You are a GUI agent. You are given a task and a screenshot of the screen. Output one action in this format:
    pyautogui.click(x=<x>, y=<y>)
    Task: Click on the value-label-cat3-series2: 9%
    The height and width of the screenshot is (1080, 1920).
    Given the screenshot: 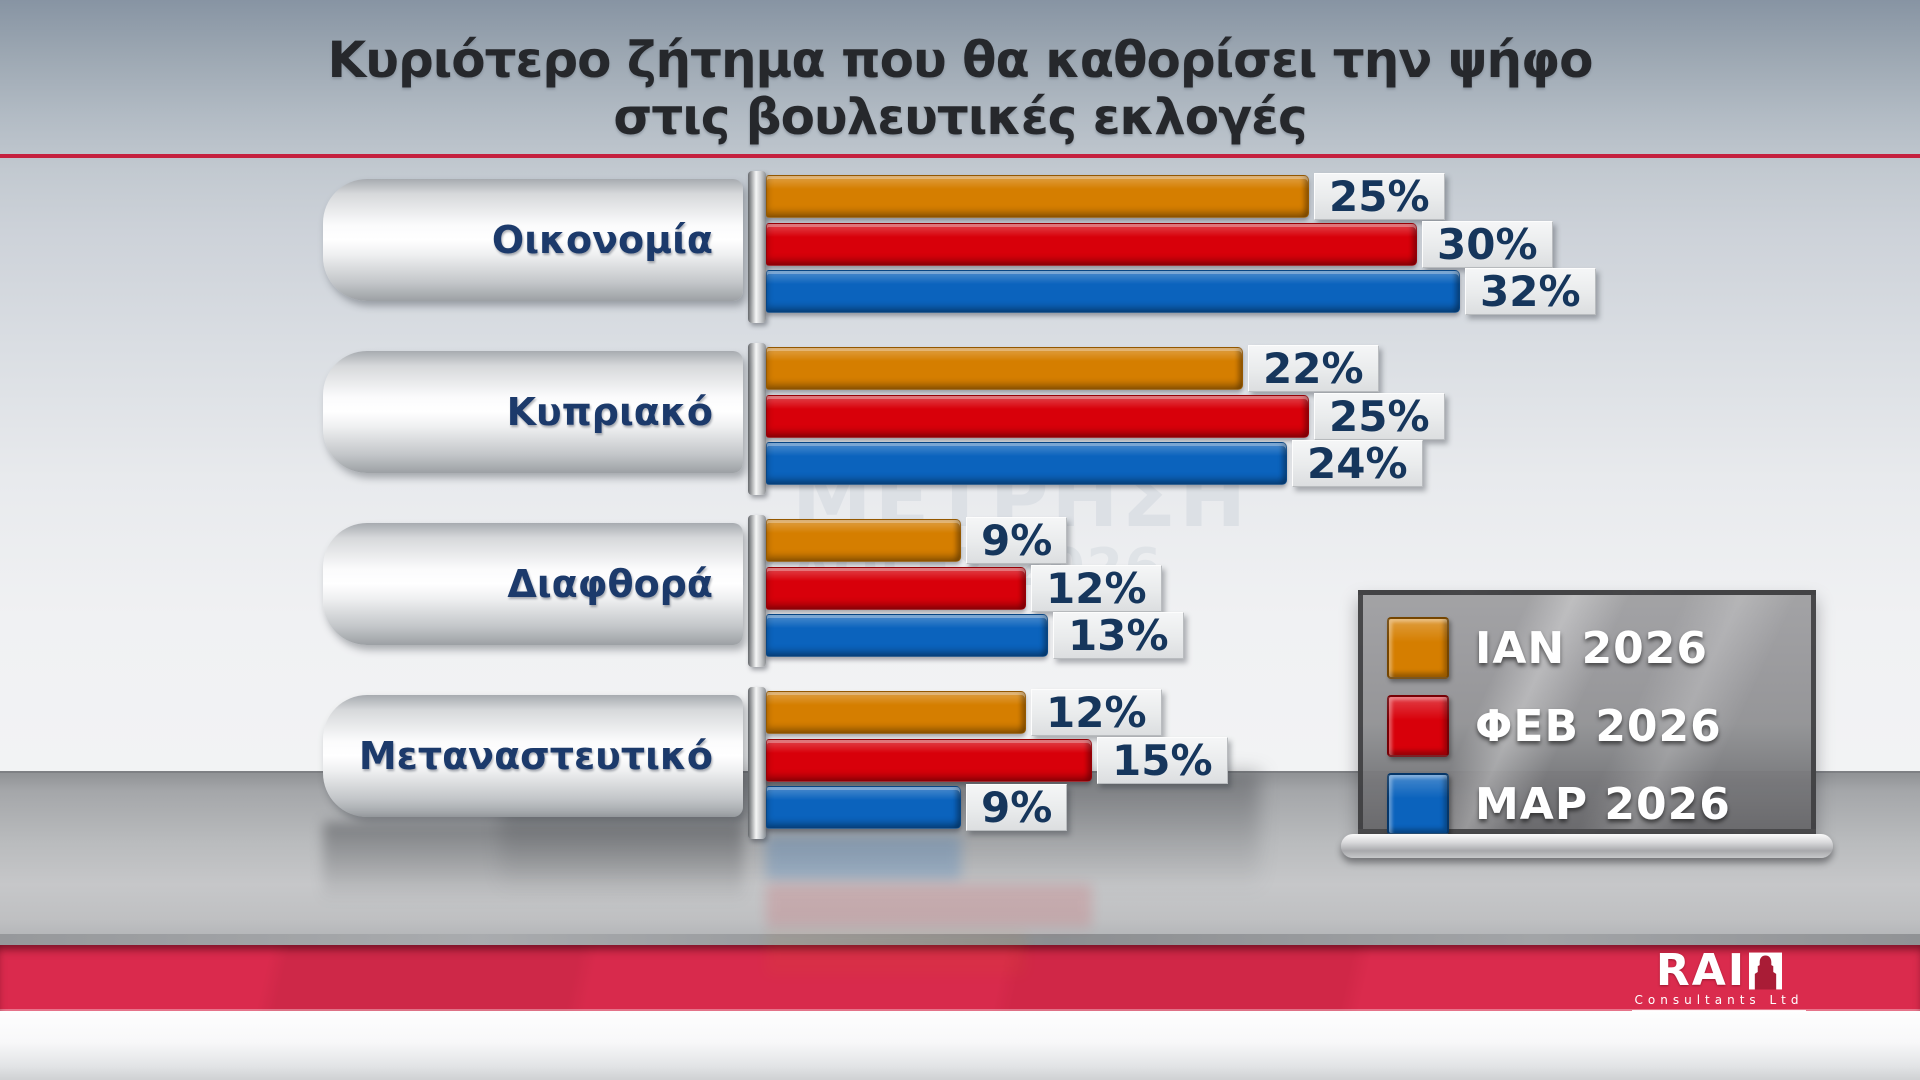 What is the action you would take?
    pyautogui.click(x=1017, y=807)
    